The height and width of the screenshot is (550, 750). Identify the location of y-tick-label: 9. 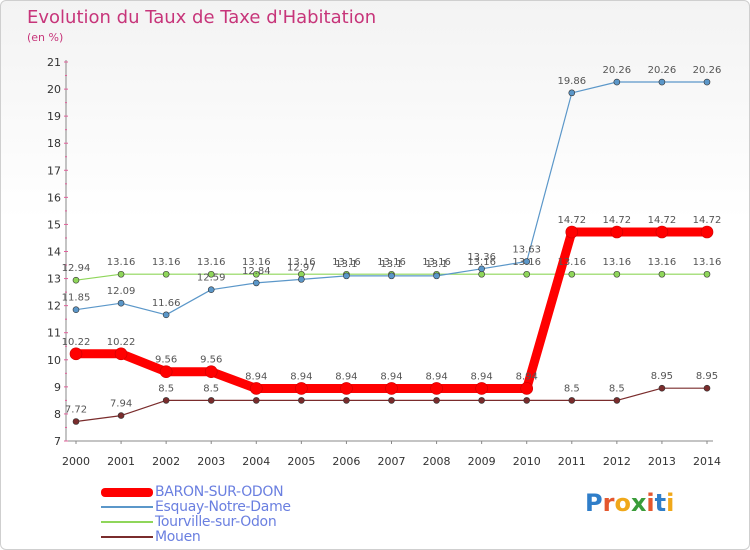
(57, 387).